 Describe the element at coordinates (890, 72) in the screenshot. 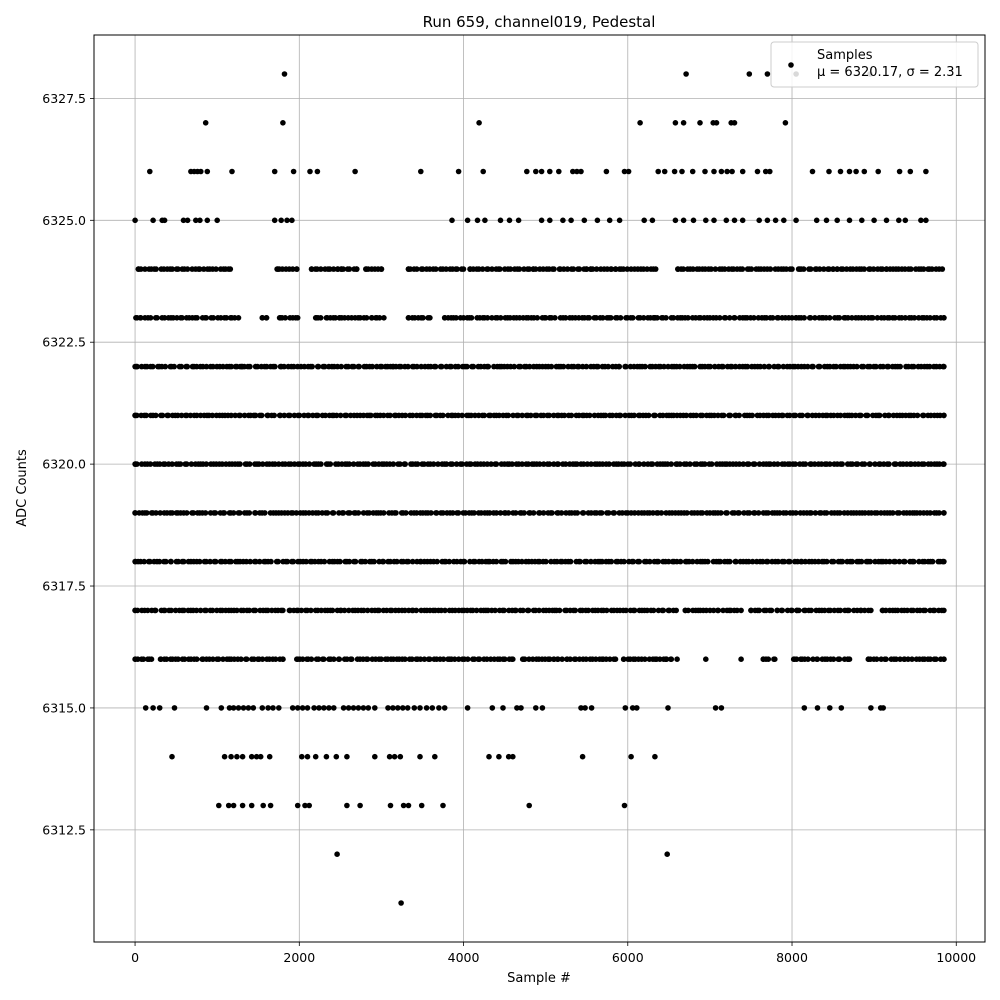

I see `legend-stats-label: μ = 6320.17, σ = 2.31` at that location.